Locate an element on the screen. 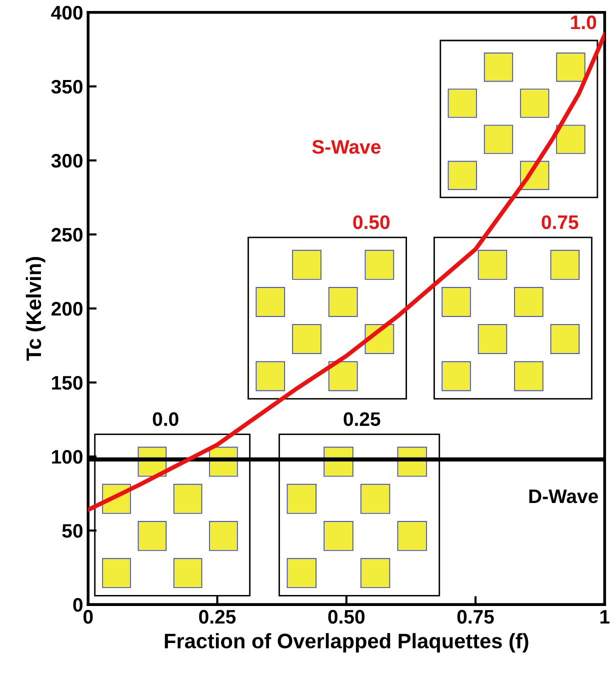 This screenshot has height=687, width=612. annotation: 1.0 is located at coordinates (583, 22).